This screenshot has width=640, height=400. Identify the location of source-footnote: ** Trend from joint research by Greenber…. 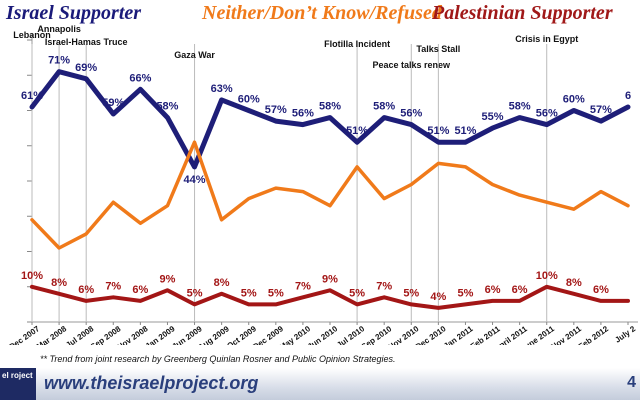
(218, 359).